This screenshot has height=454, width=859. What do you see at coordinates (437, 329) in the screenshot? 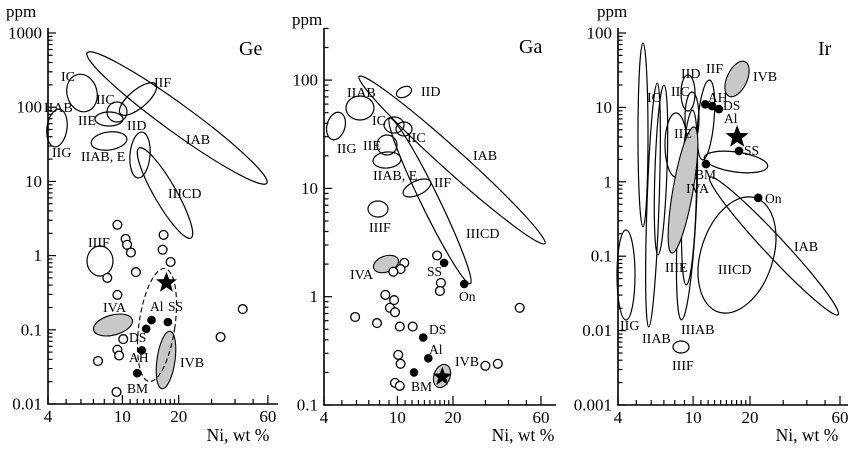
I see `point-label-DS: DS` at bounding box center [437, 329].